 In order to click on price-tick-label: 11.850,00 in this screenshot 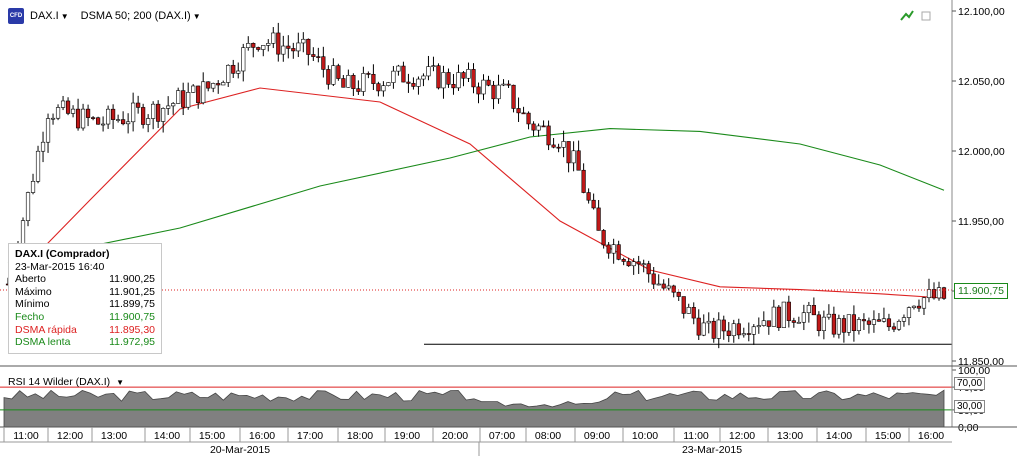, I will do `click(981, 362)`.